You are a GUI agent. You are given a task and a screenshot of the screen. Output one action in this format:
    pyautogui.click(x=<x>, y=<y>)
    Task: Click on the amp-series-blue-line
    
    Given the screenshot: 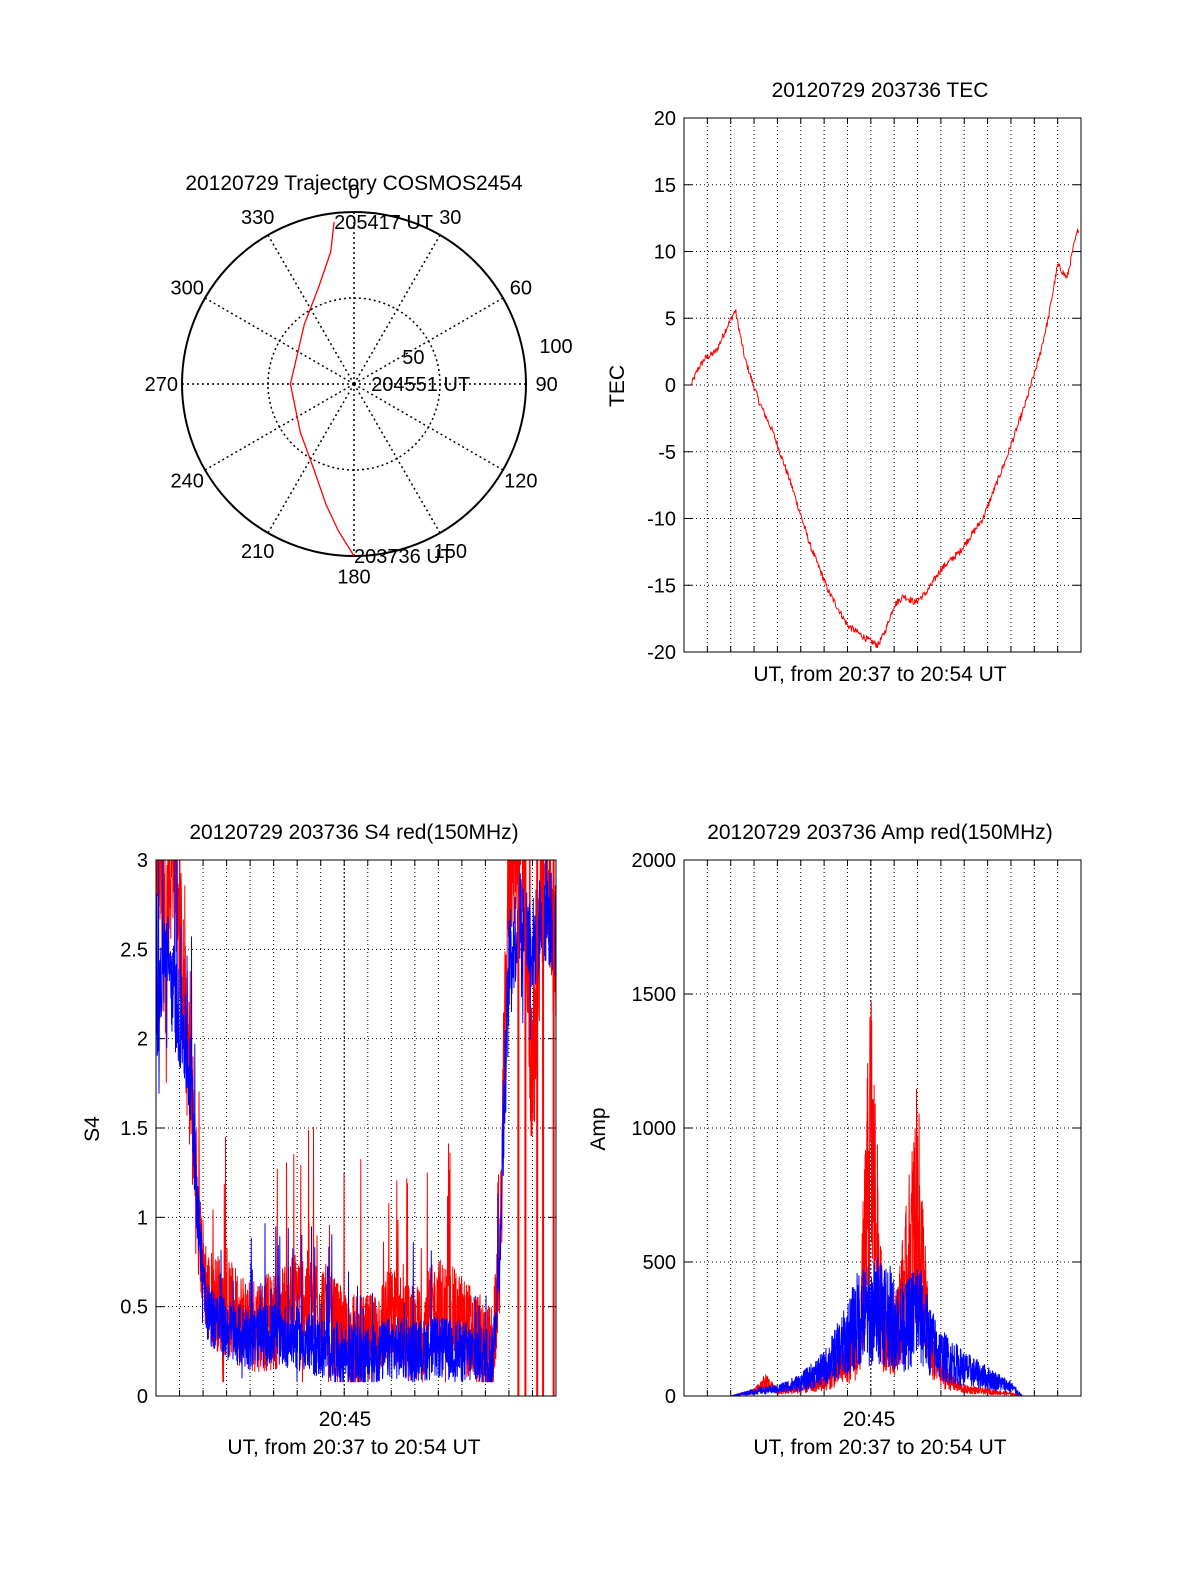 What is the action you would take?
    pyautogui.click(x=882, y=1326)
    